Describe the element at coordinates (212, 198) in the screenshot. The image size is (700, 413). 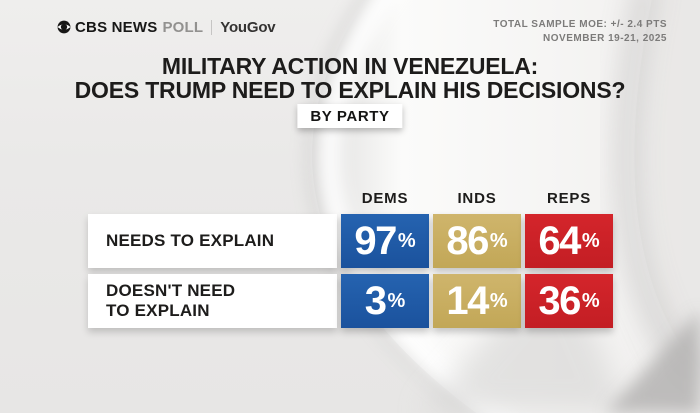
I see `table-corner-spacer` at that location.